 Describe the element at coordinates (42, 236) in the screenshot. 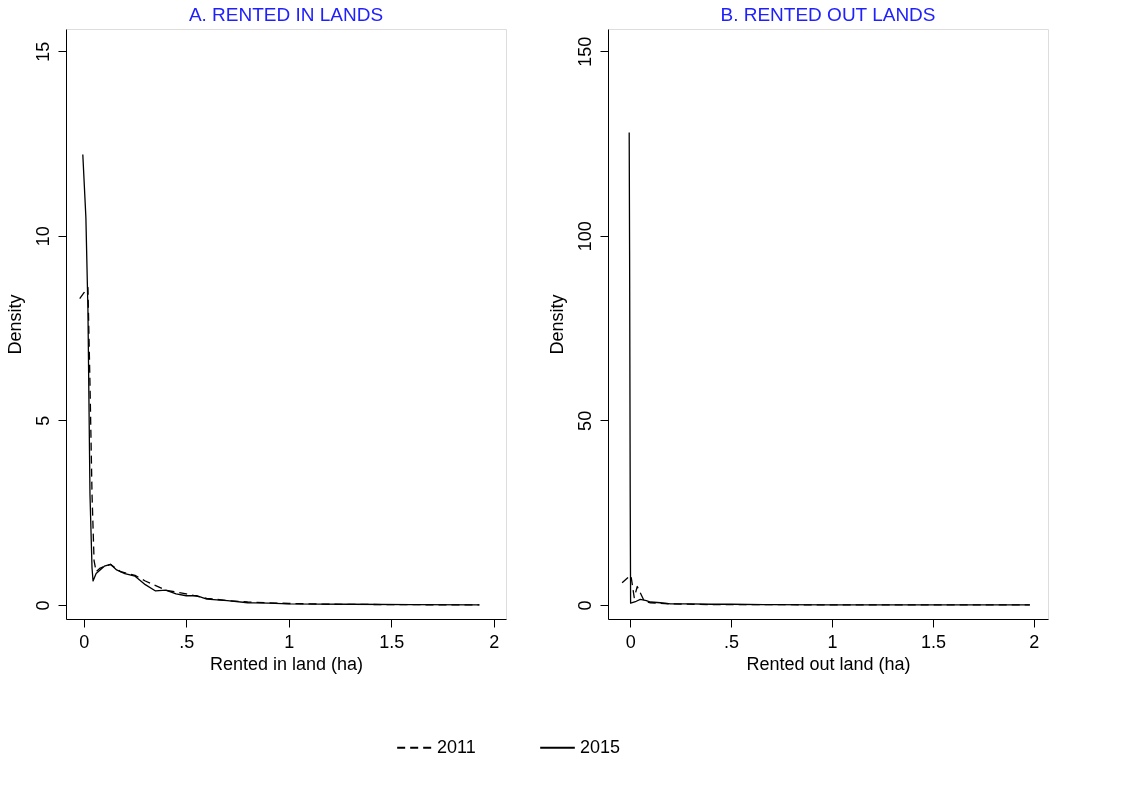

I see `y-tick-label: 10` at that location.